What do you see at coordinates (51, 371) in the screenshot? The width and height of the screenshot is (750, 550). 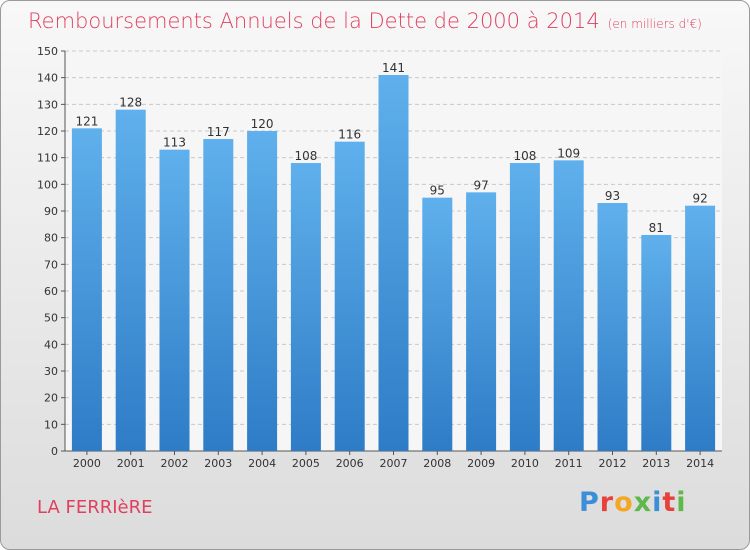 I see `y-tick-label: 30` at bounding box center [51, 371].